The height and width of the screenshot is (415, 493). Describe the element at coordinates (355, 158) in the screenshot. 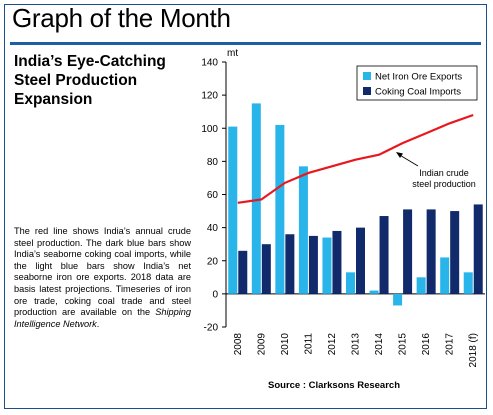

I see `steel-production-line` at that location.